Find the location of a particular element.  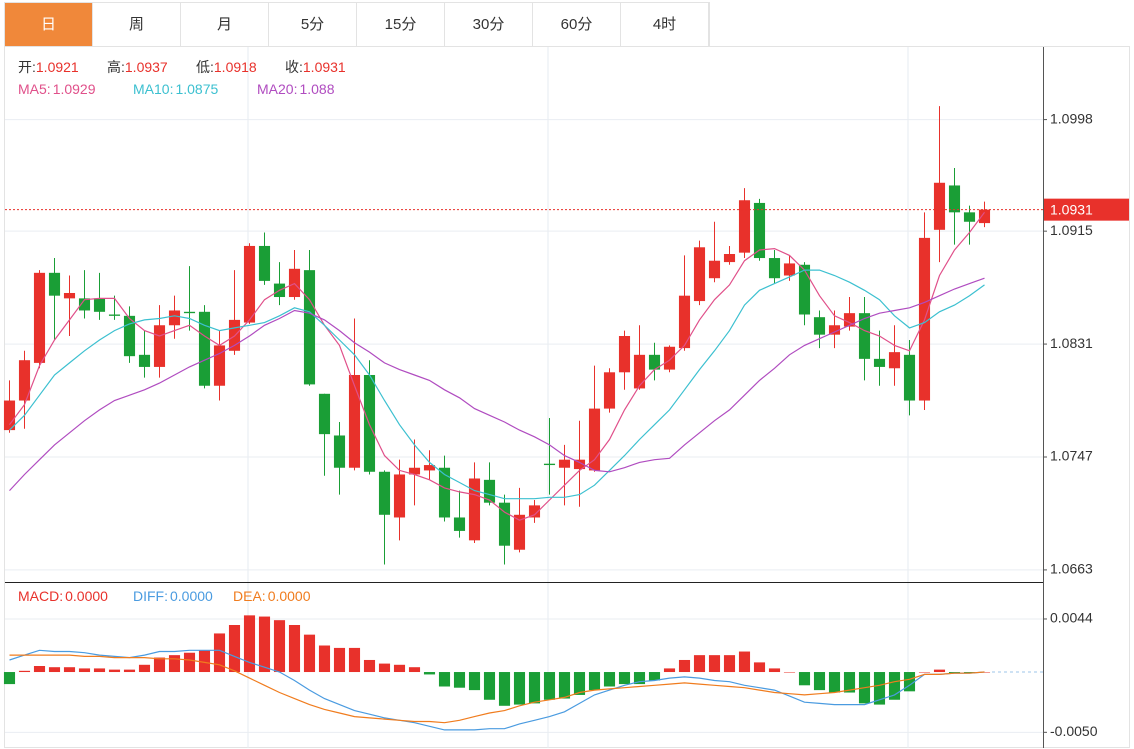

legend-entry: DIFF: 0.0000 is located at coordinates (173, 596).